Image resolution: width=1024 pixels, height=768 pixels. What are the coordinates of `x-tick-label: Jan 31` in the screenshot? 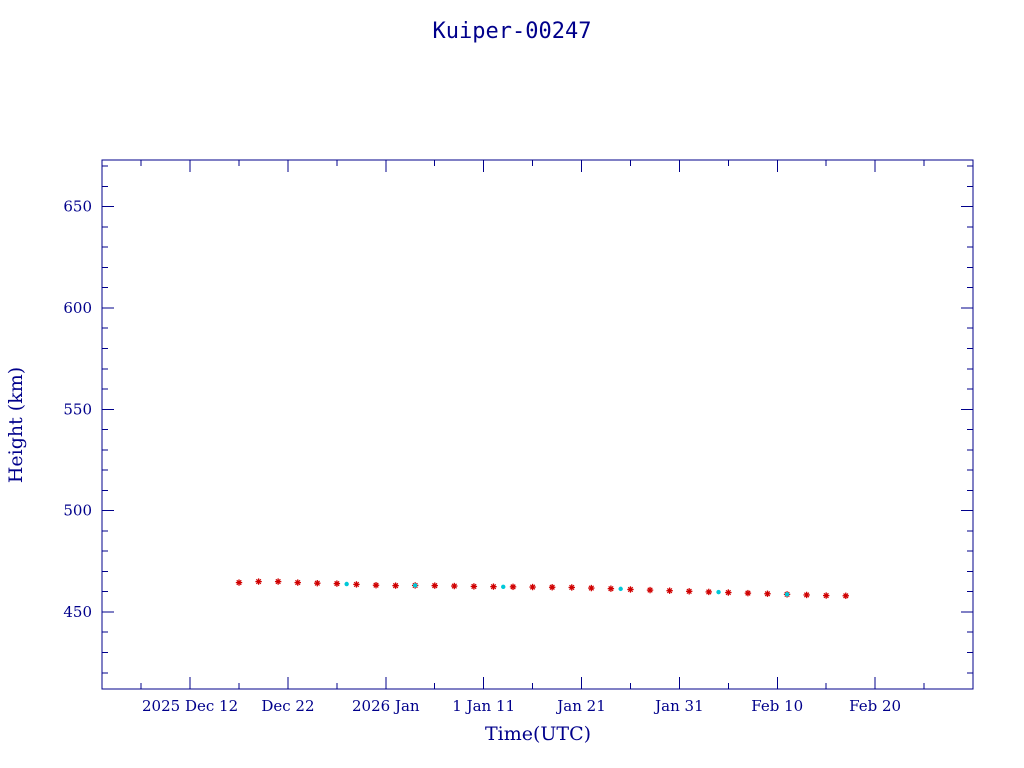 It's located at (678, 706).